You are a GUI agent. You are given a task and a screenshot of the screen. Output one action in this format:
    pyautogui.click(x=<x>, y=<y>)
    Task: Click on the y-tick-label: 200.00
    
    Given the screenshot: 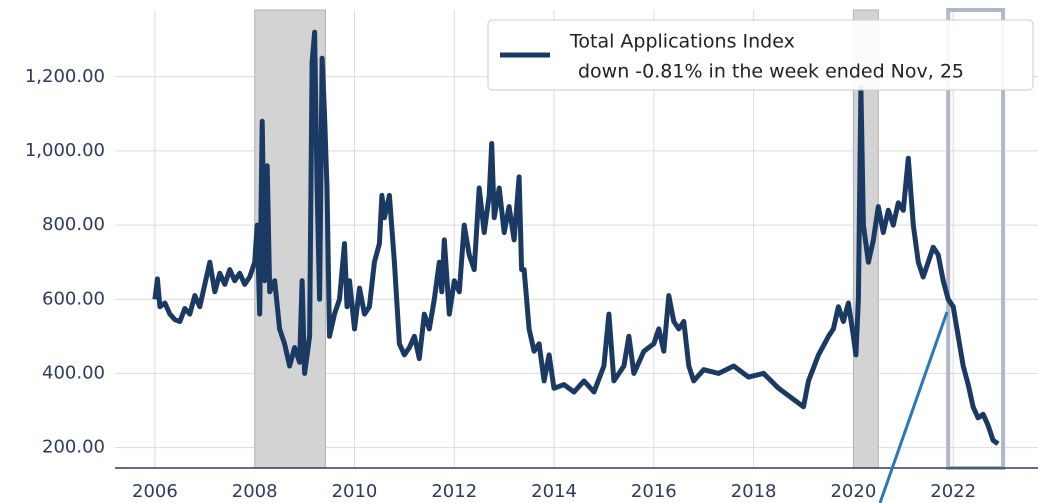 What is the action you would take?
    pyautogui.click(x=73, y=447)
    